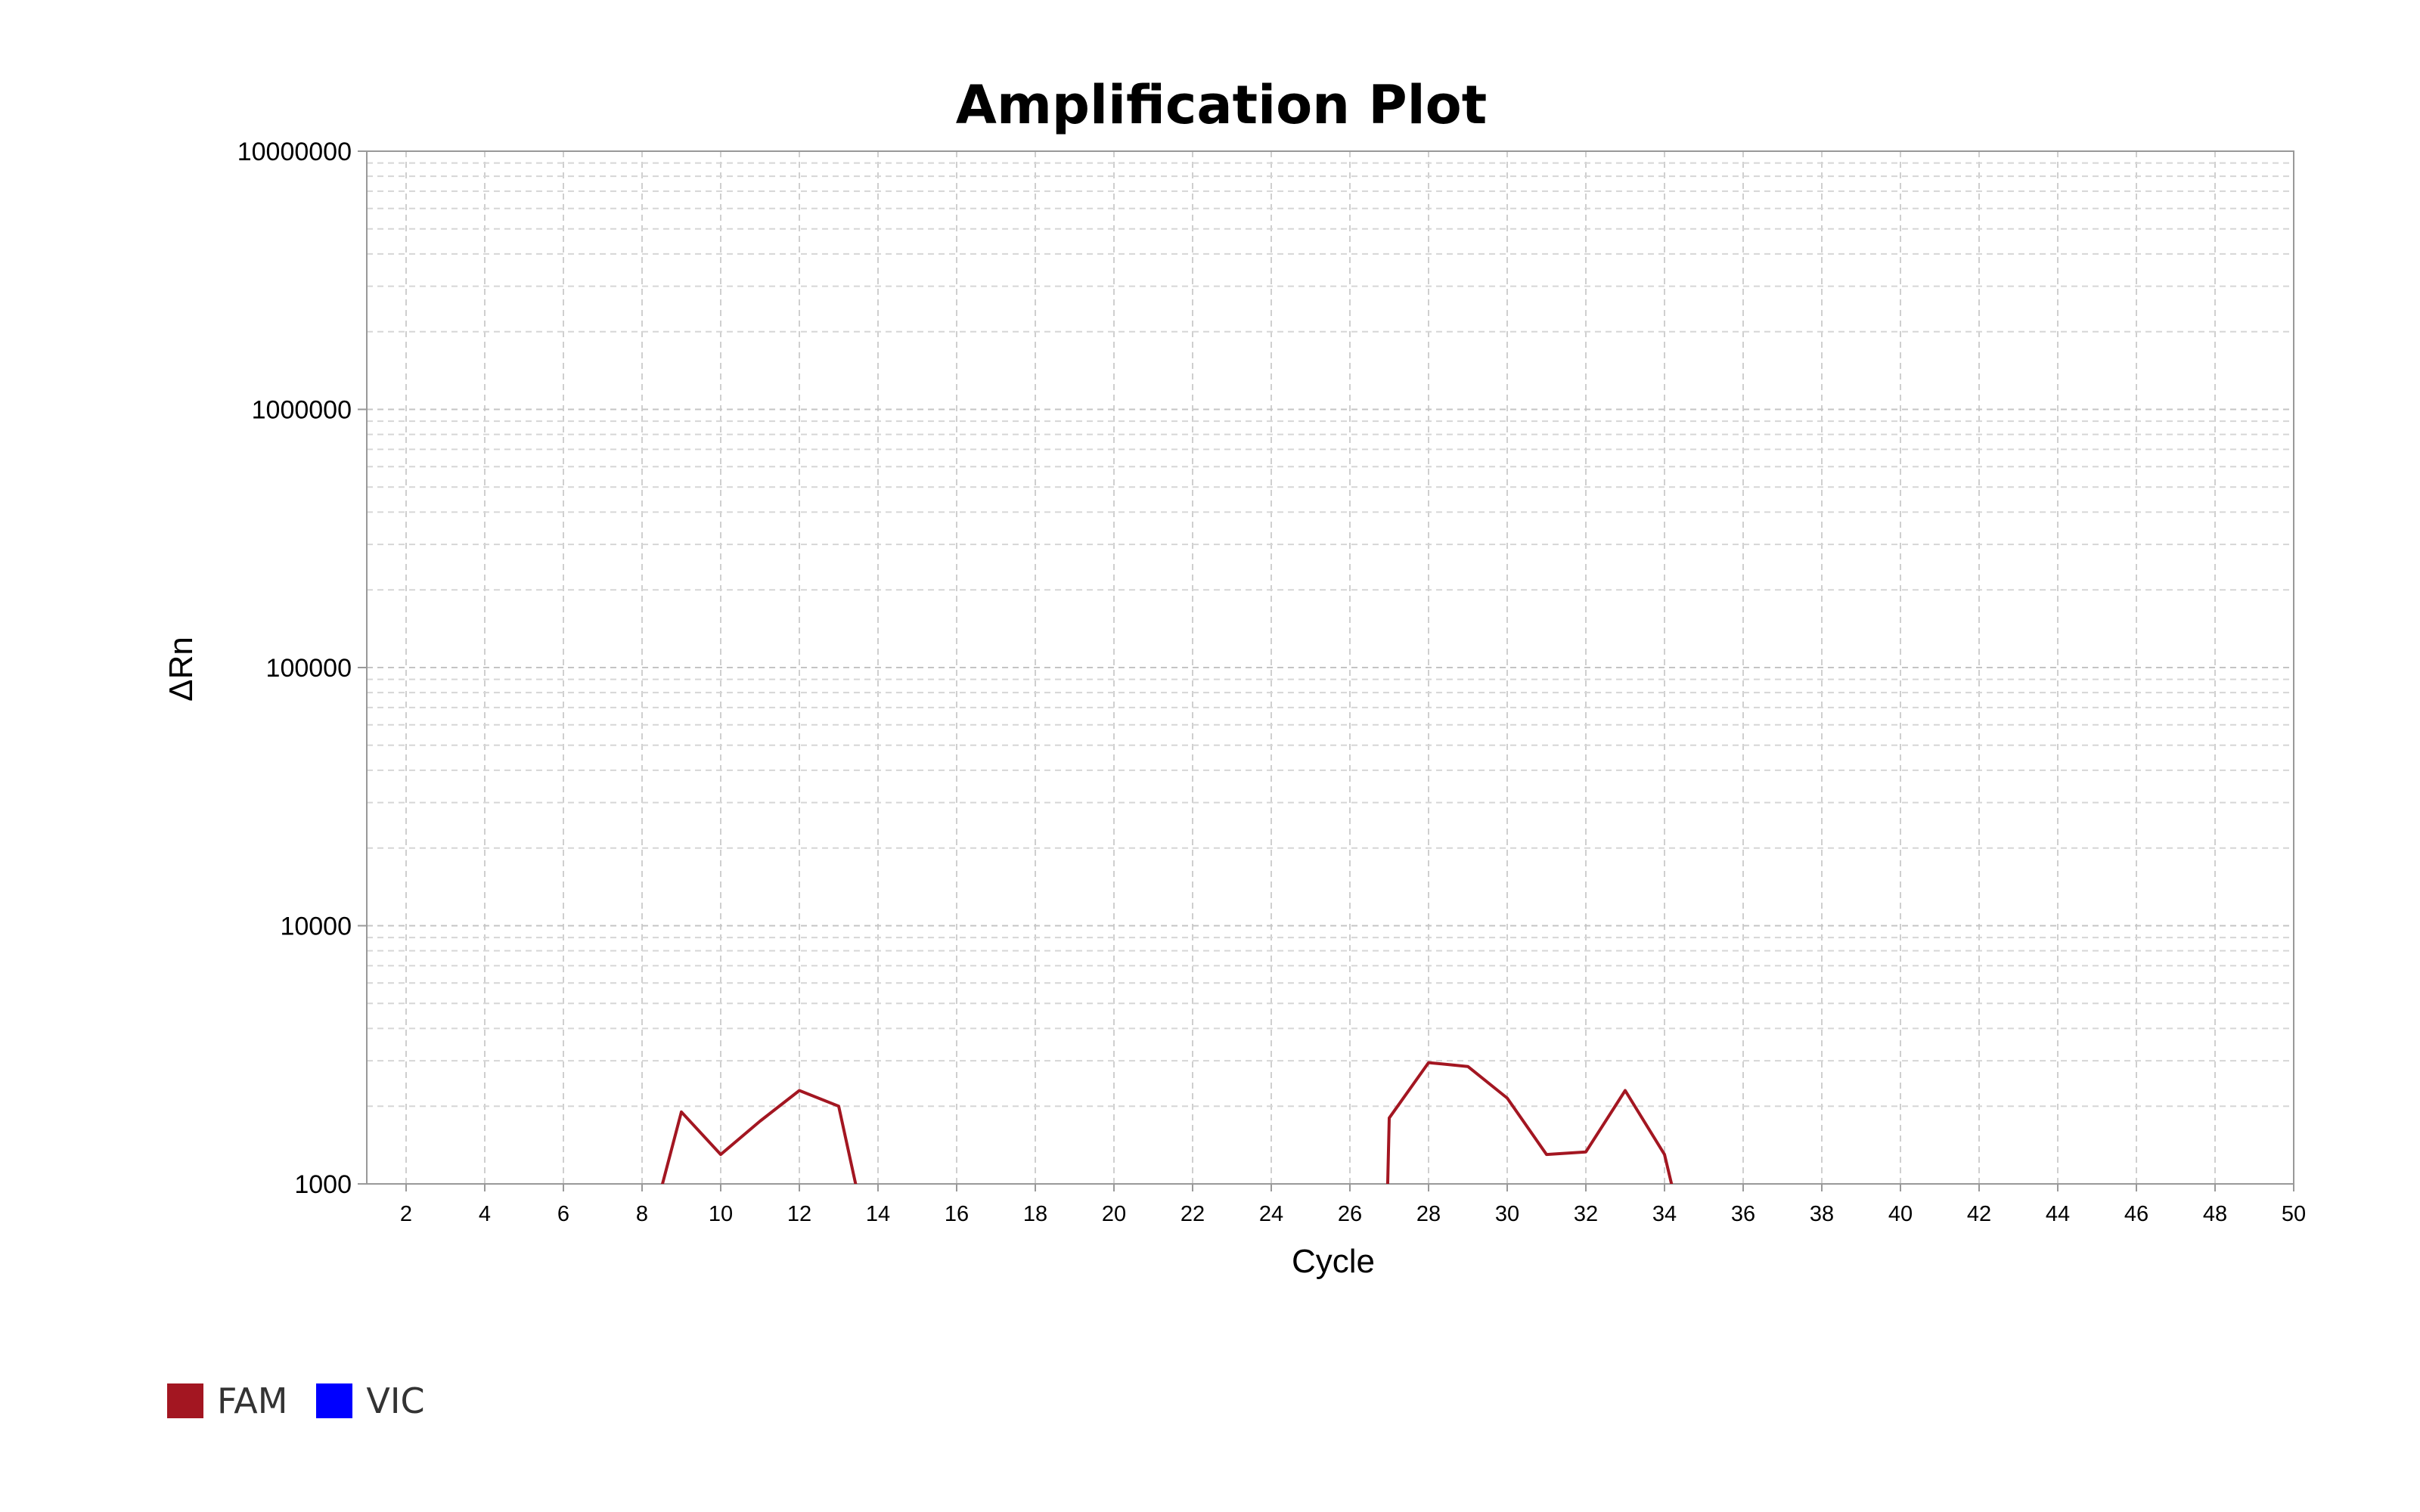  Describe the element at coordinates (1114, 1214) in the screenshot. I see `x-tick-label: 20` at that location.